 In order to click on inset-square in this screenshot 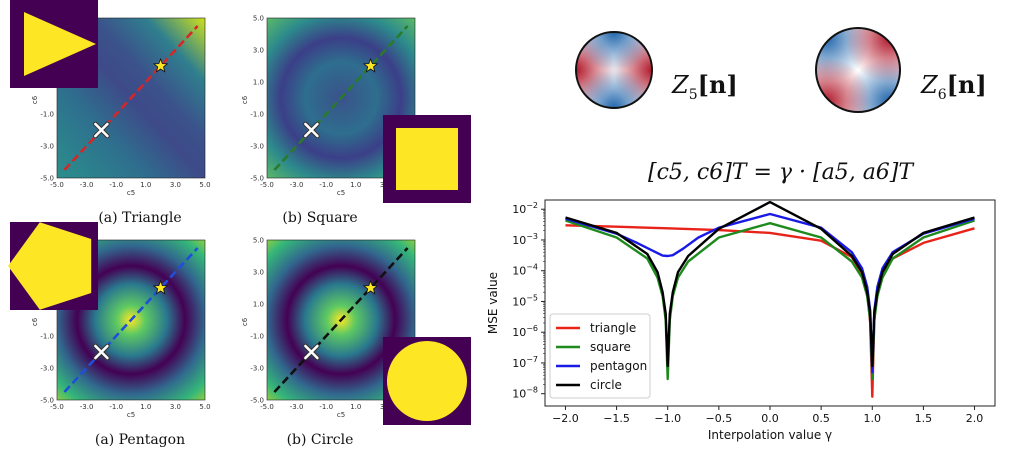, I will do `click(427, 159)`.